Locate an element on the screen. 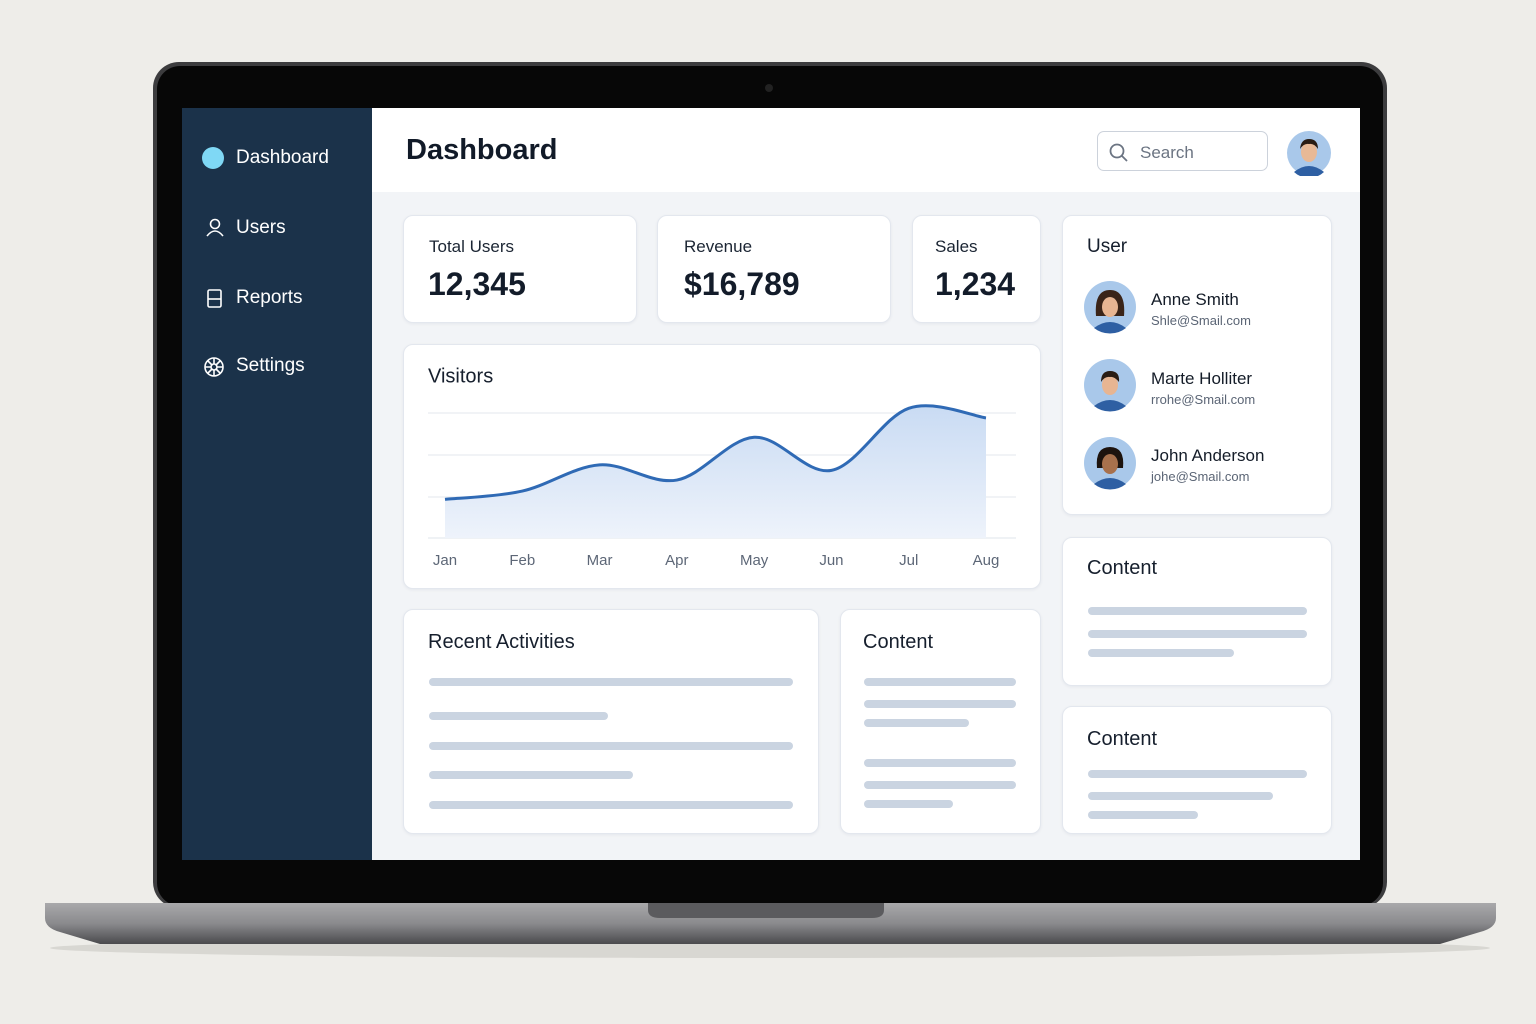  area is located at coordinates (715, 471).